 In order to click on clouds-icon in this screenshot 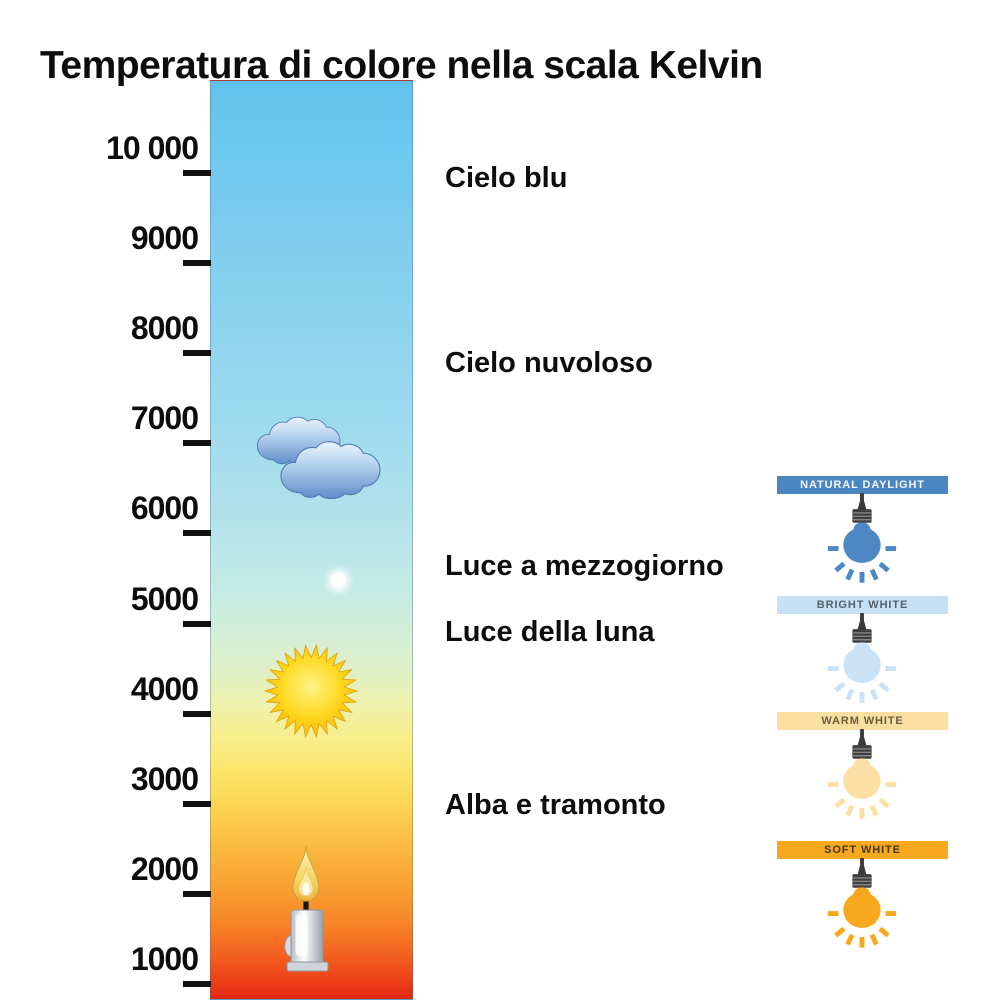, I will do `click(318, 457)`.